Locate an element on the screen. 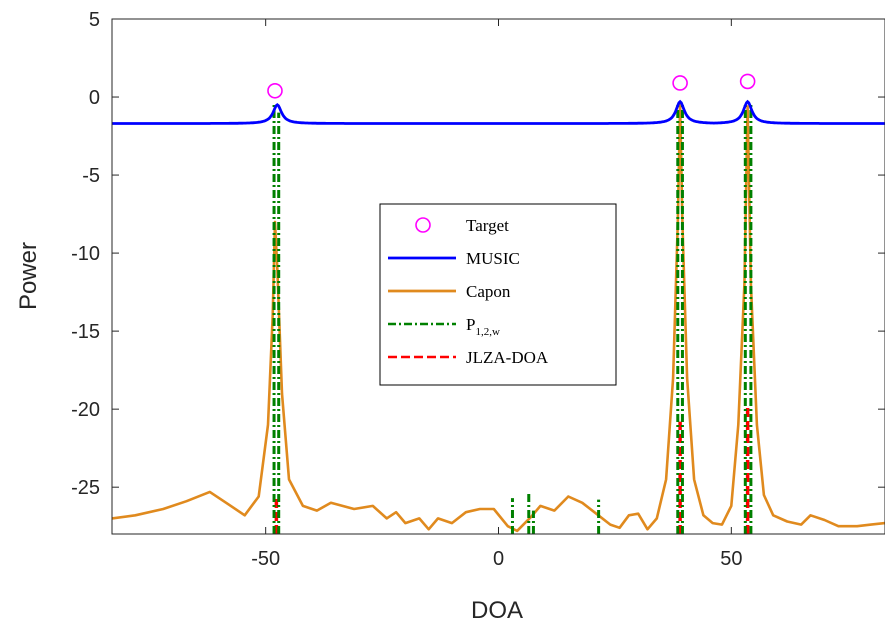  y-tick-label: 5 is located at coordinates (94, 20).